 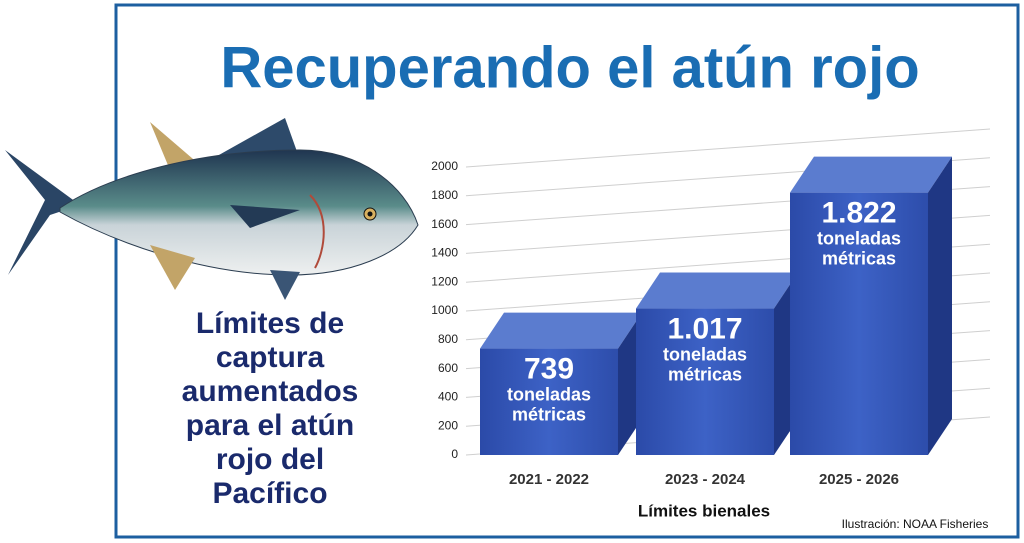 What do you see at coordinates (448, 368) in the screenshot?
I see `y-tick-label: 600` at bounding box center [448, 368].